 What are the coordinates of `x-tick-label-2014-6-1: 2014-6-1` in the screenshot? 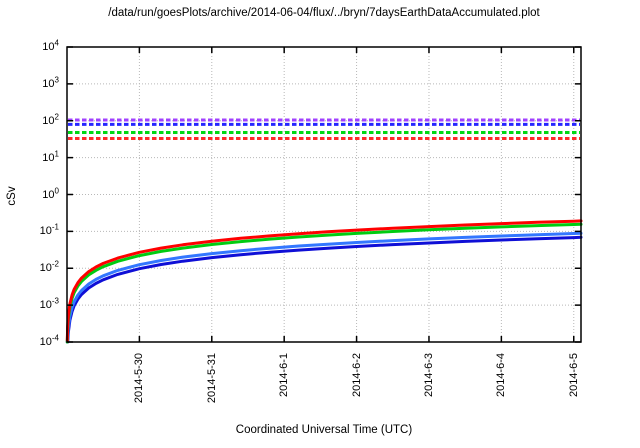 It's located at (284, 375).